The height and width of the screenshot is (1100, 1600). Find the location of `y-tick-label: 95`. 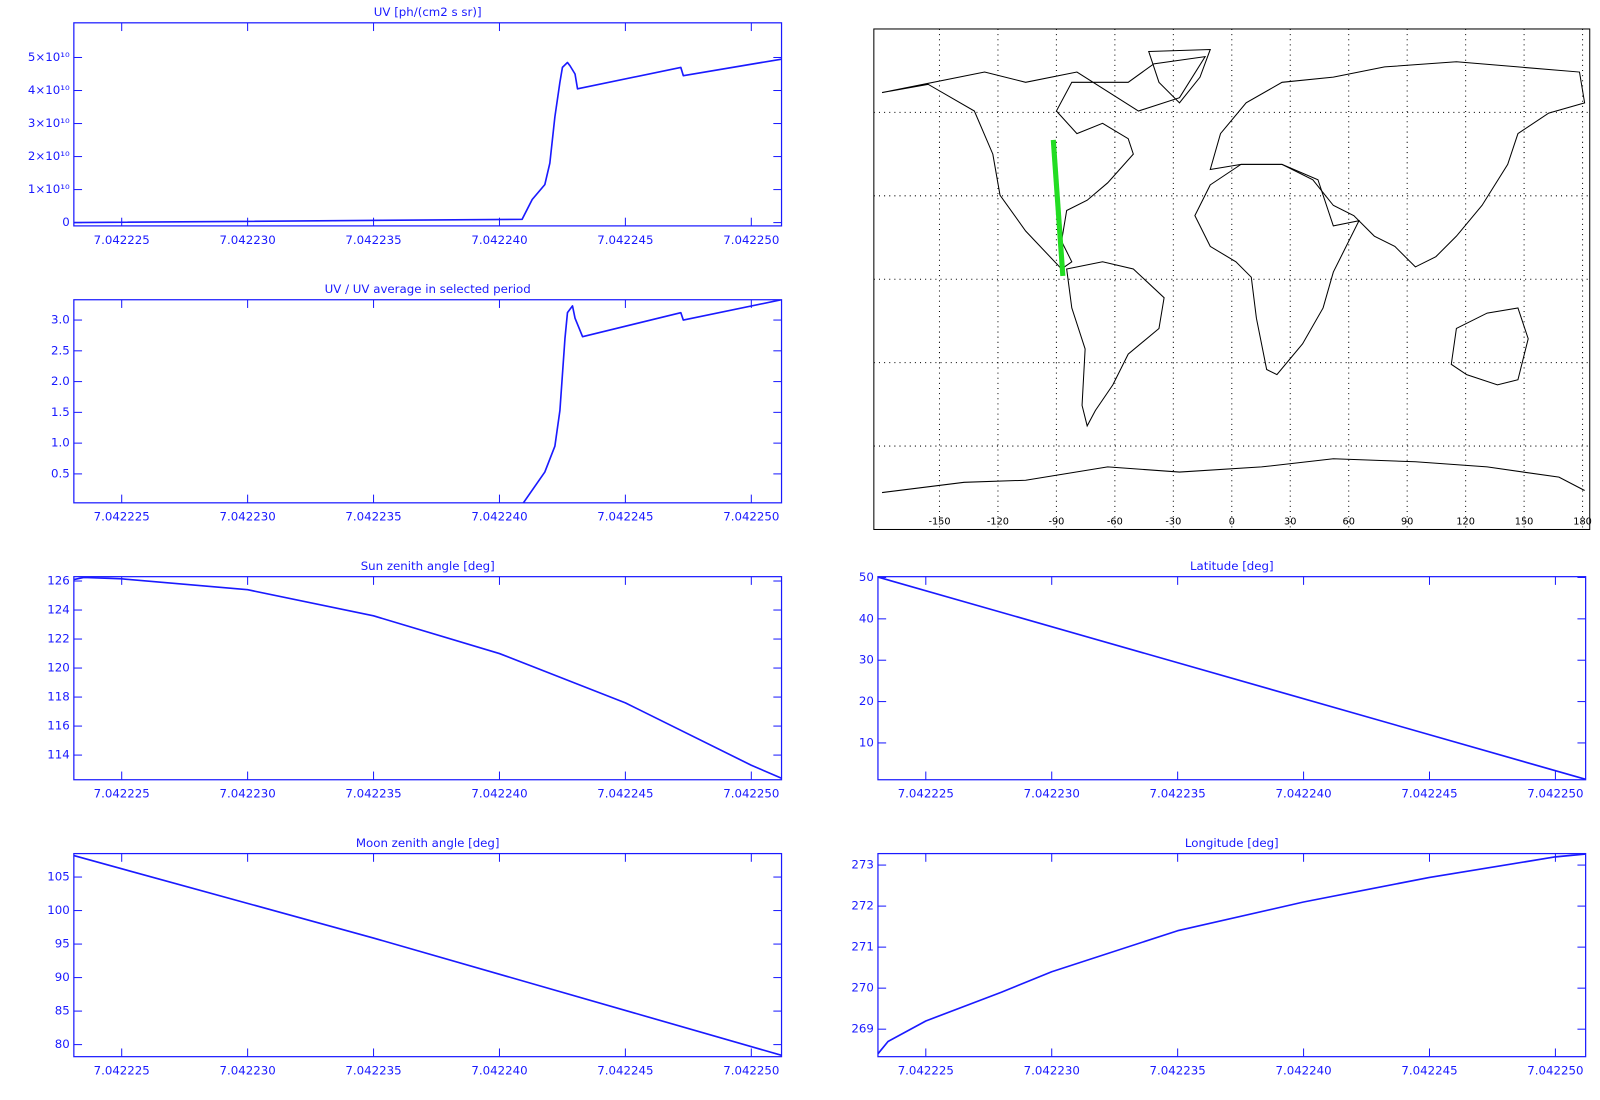

y-tick-label: 95 is located at coordinates (62, 944).